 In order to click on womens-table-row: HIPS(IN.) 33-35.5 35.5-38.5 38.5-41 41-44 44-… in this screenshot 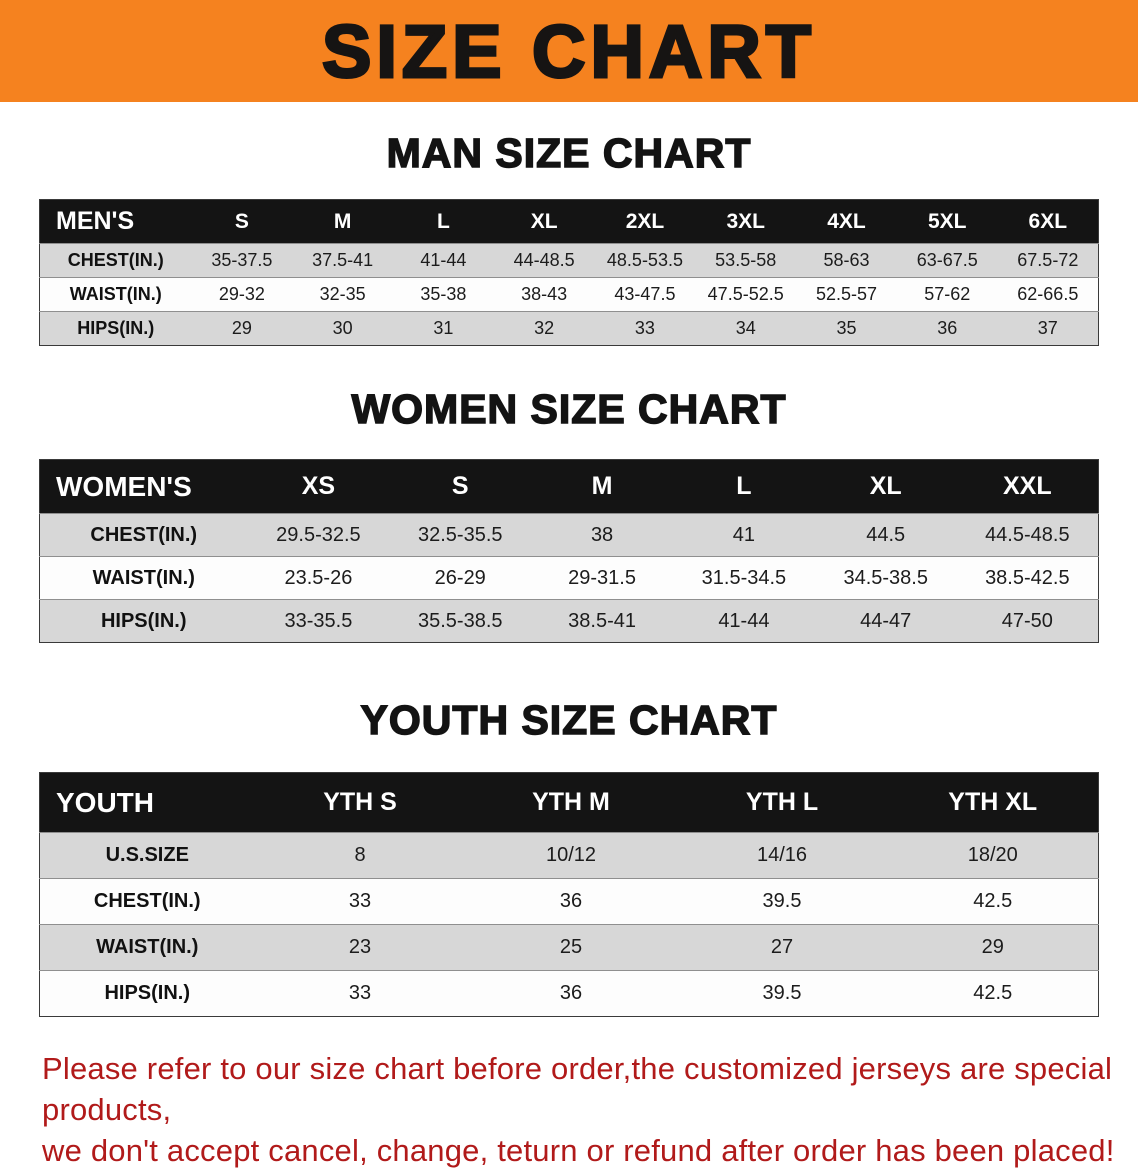, I will do `click(569, 621)`.